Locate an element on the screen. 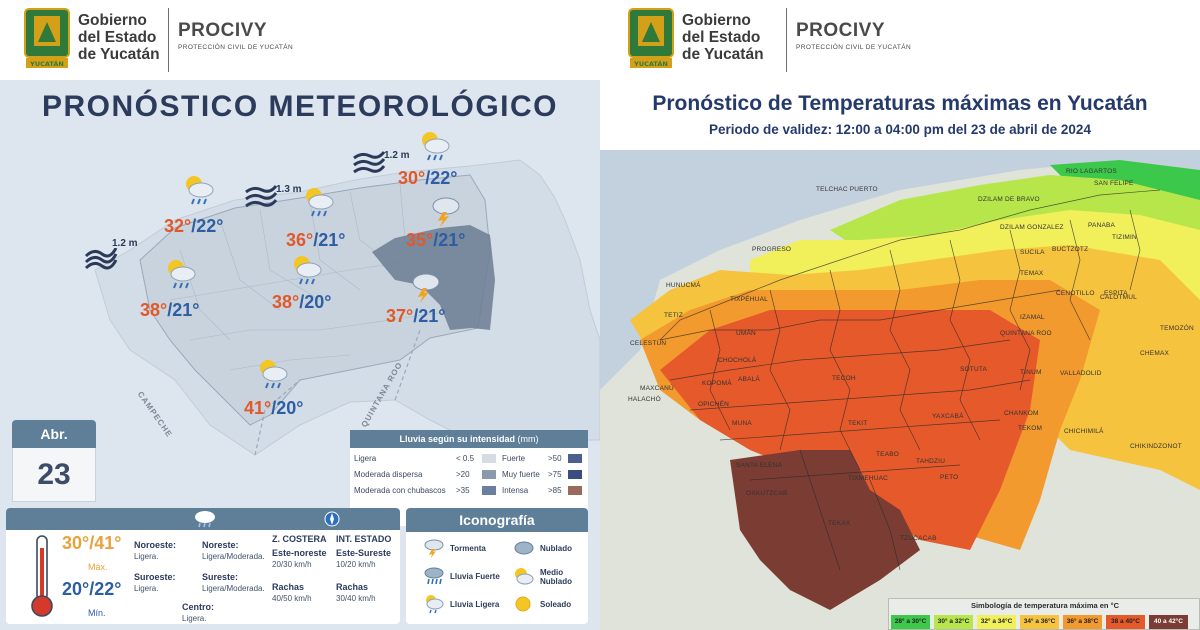 This screenshot has width=1200, height=630. municipality-label: CHANKOM is located at coordinates (1021, 413).